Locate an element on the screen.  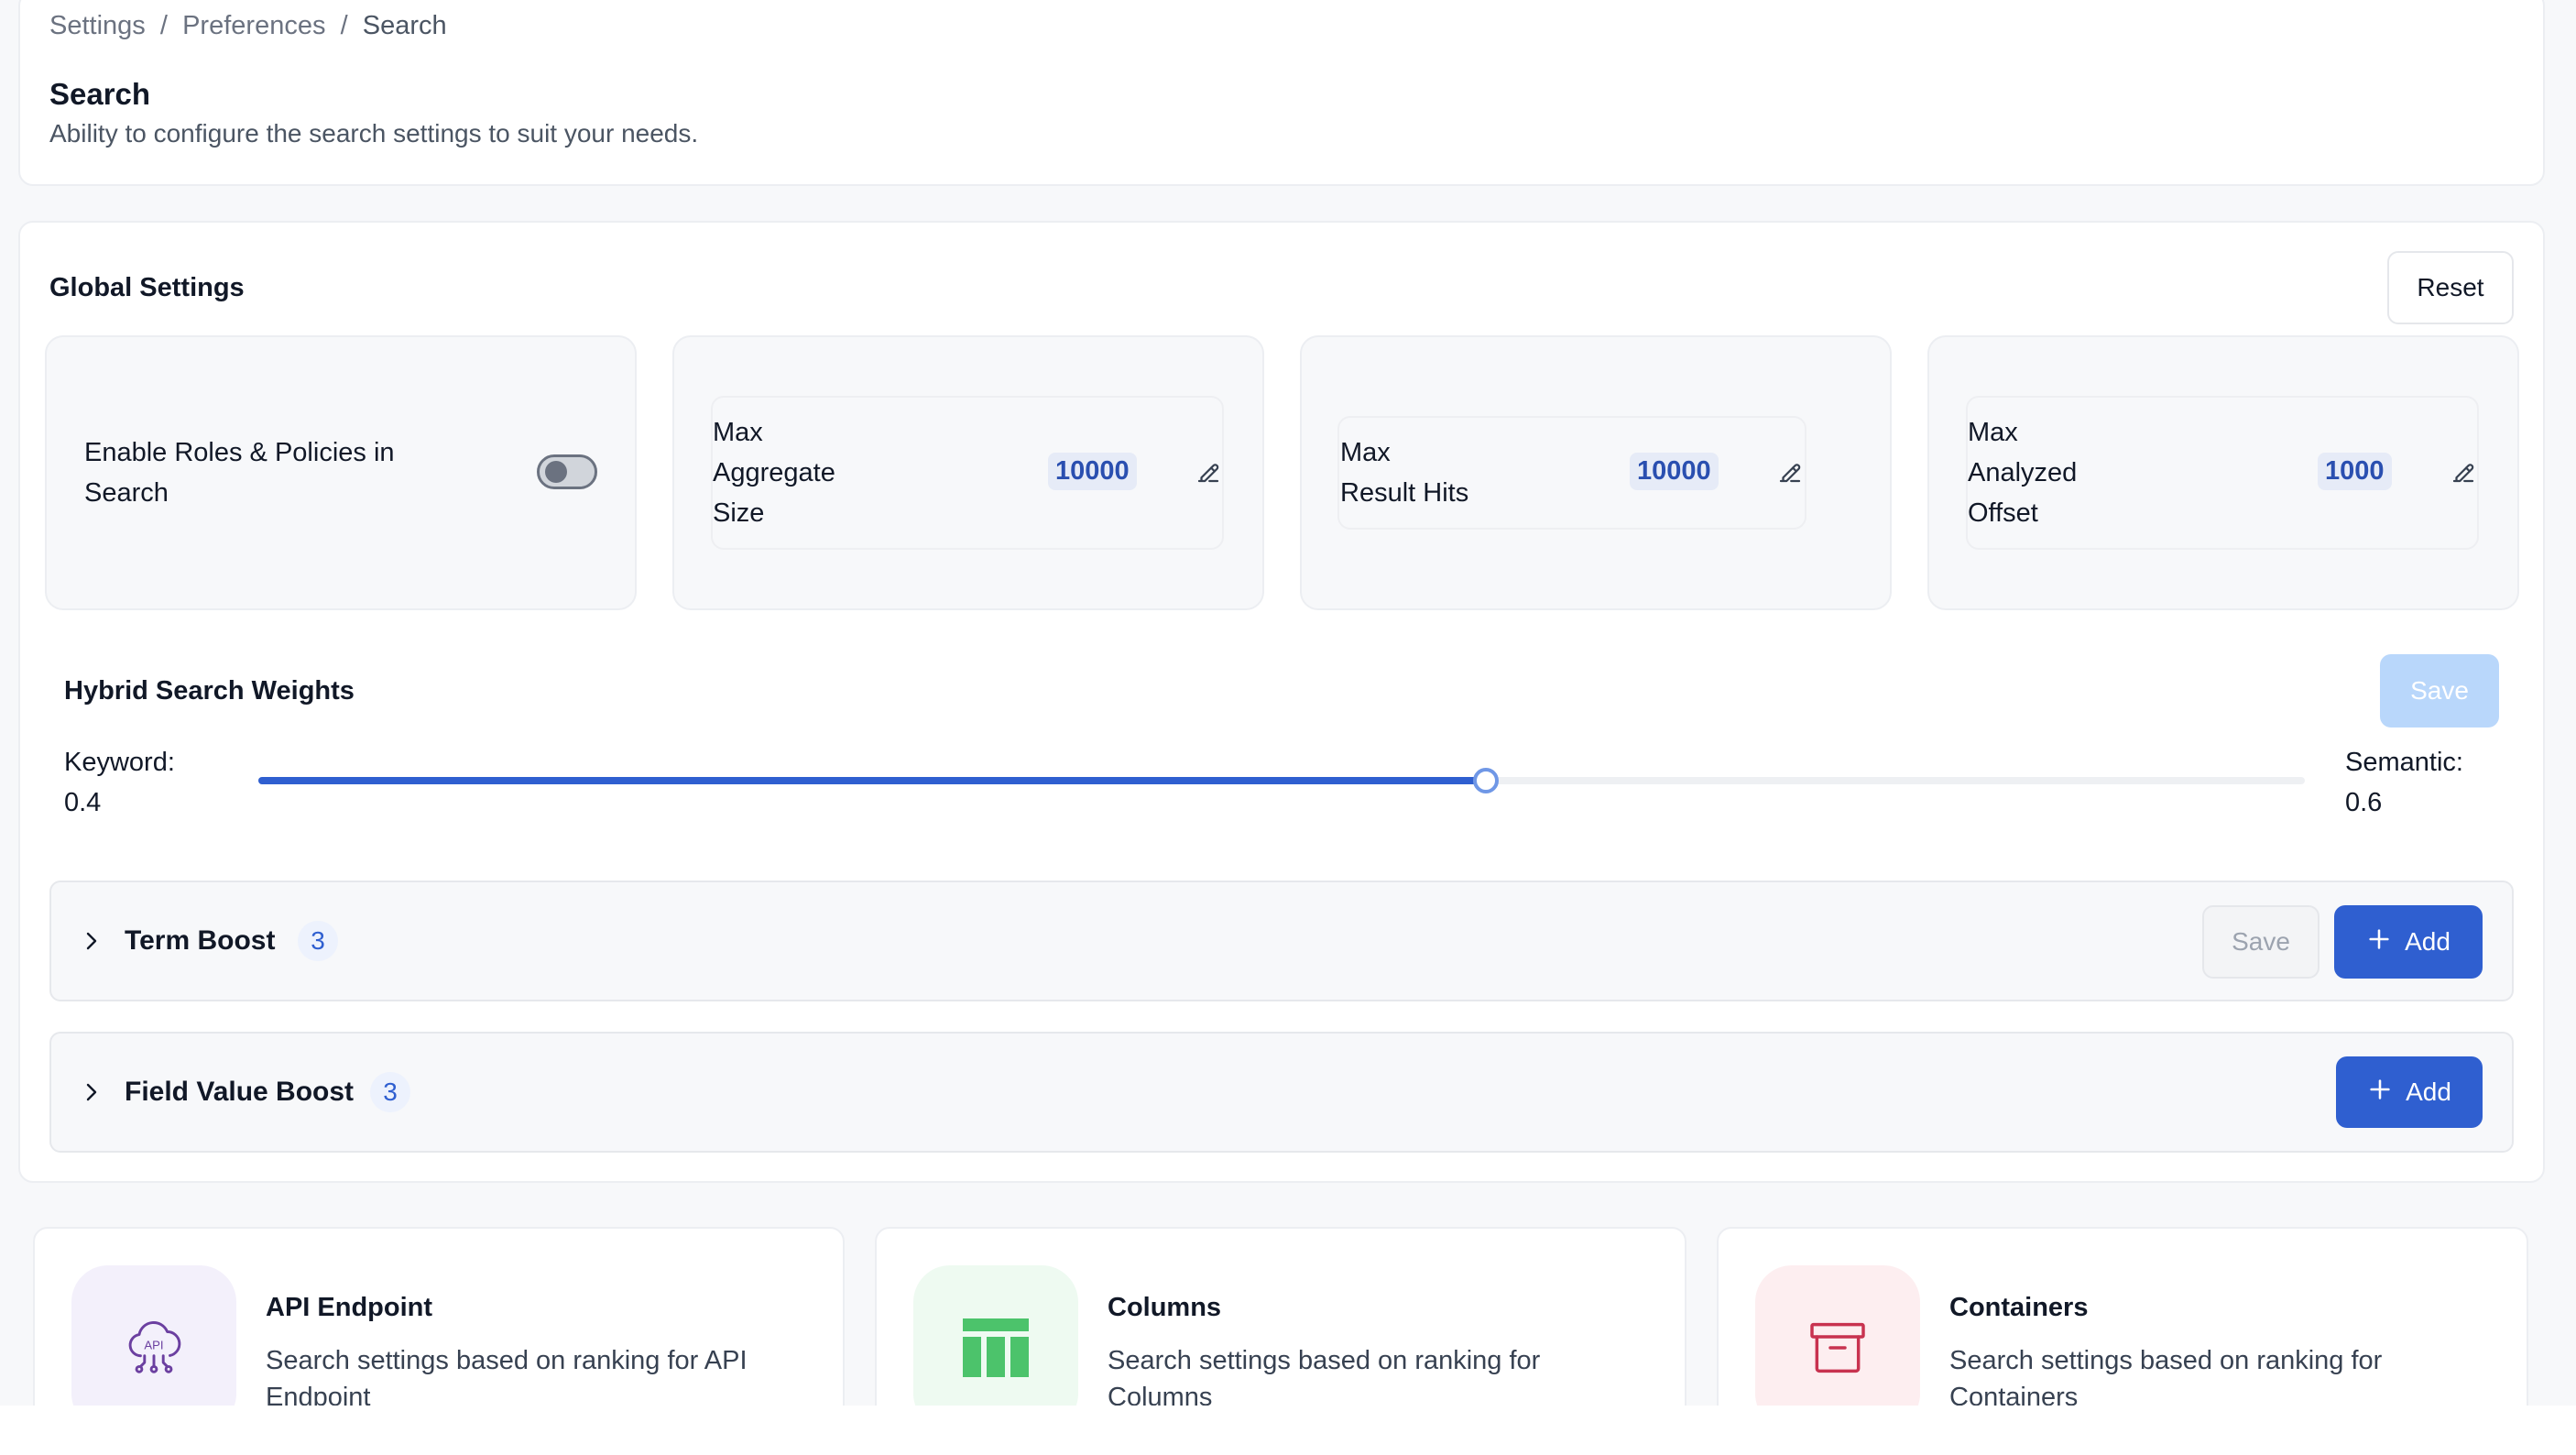
roles-policies-label: Enable Roles & Policies in Search is located at coordinates (240, 473).